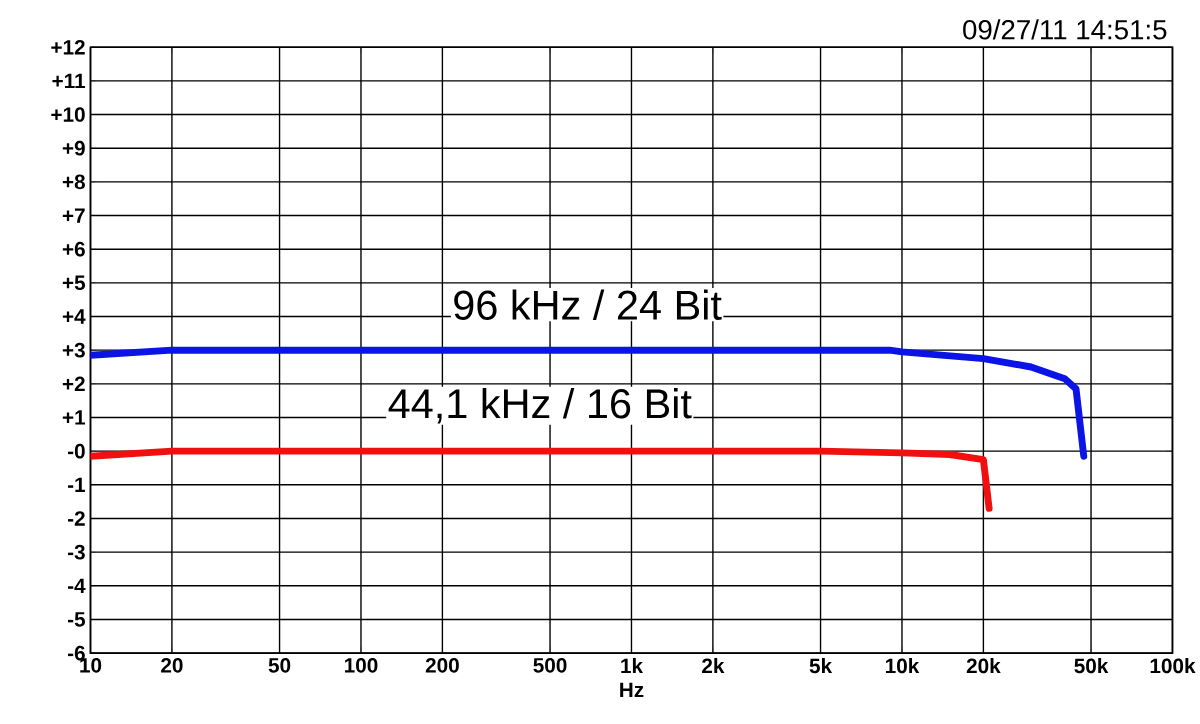  Describe the element at coordinates (76, 552) in the screenshot. I see `y-tick-label: -3` at that location.